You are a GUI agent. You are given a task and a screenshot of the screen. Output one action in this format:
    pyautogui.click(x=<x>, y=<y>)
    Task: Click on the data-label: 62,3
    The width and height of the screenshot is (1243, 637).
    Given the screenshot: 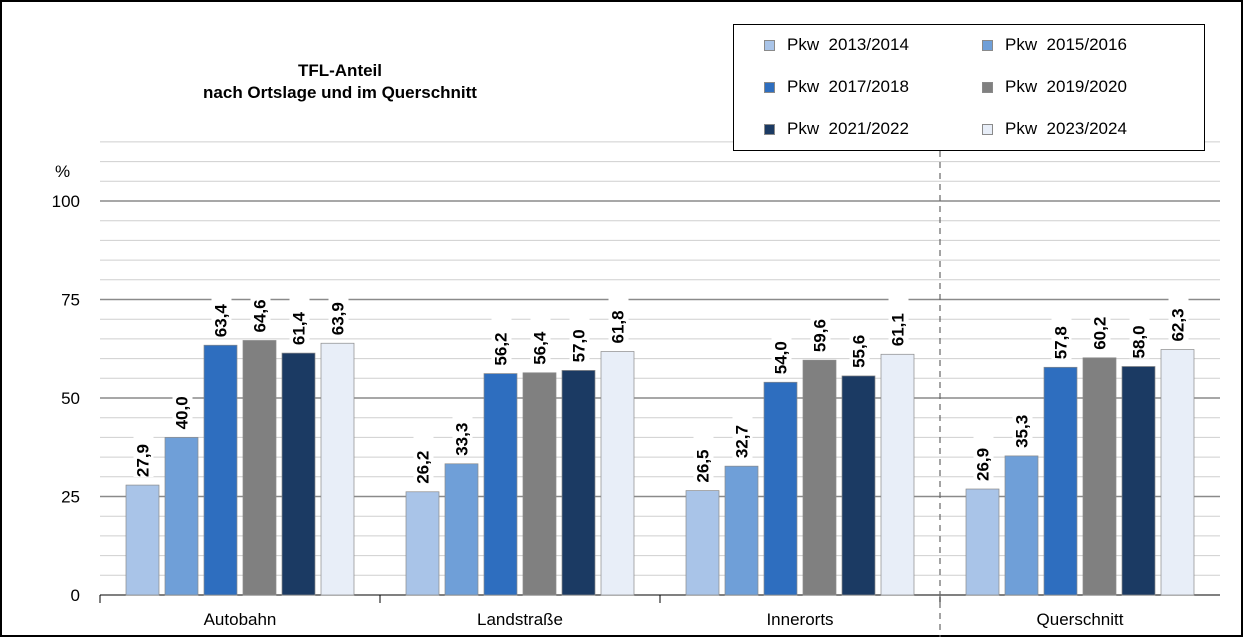 What is the action you would take?
    pyautogui.click(x=1178, y=324)
    